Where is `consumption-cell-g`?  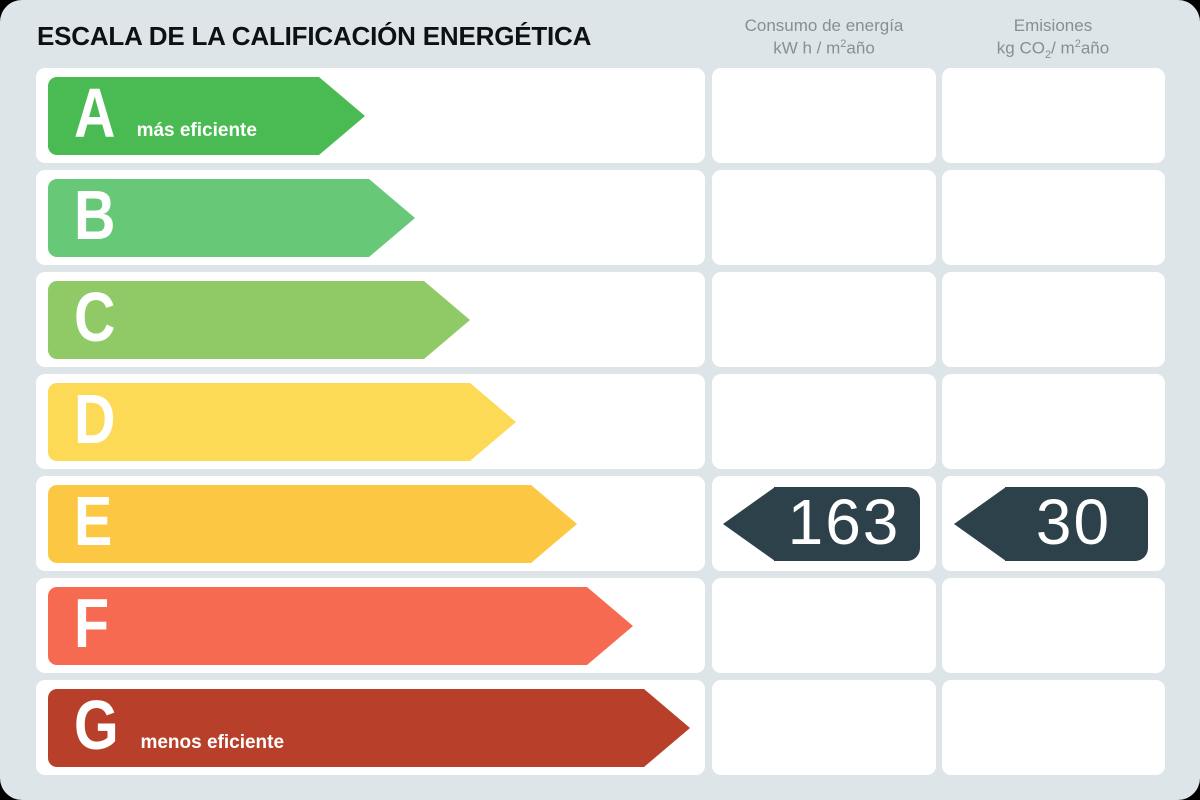
consumption-cell-g is located at coordinates (824, 727).